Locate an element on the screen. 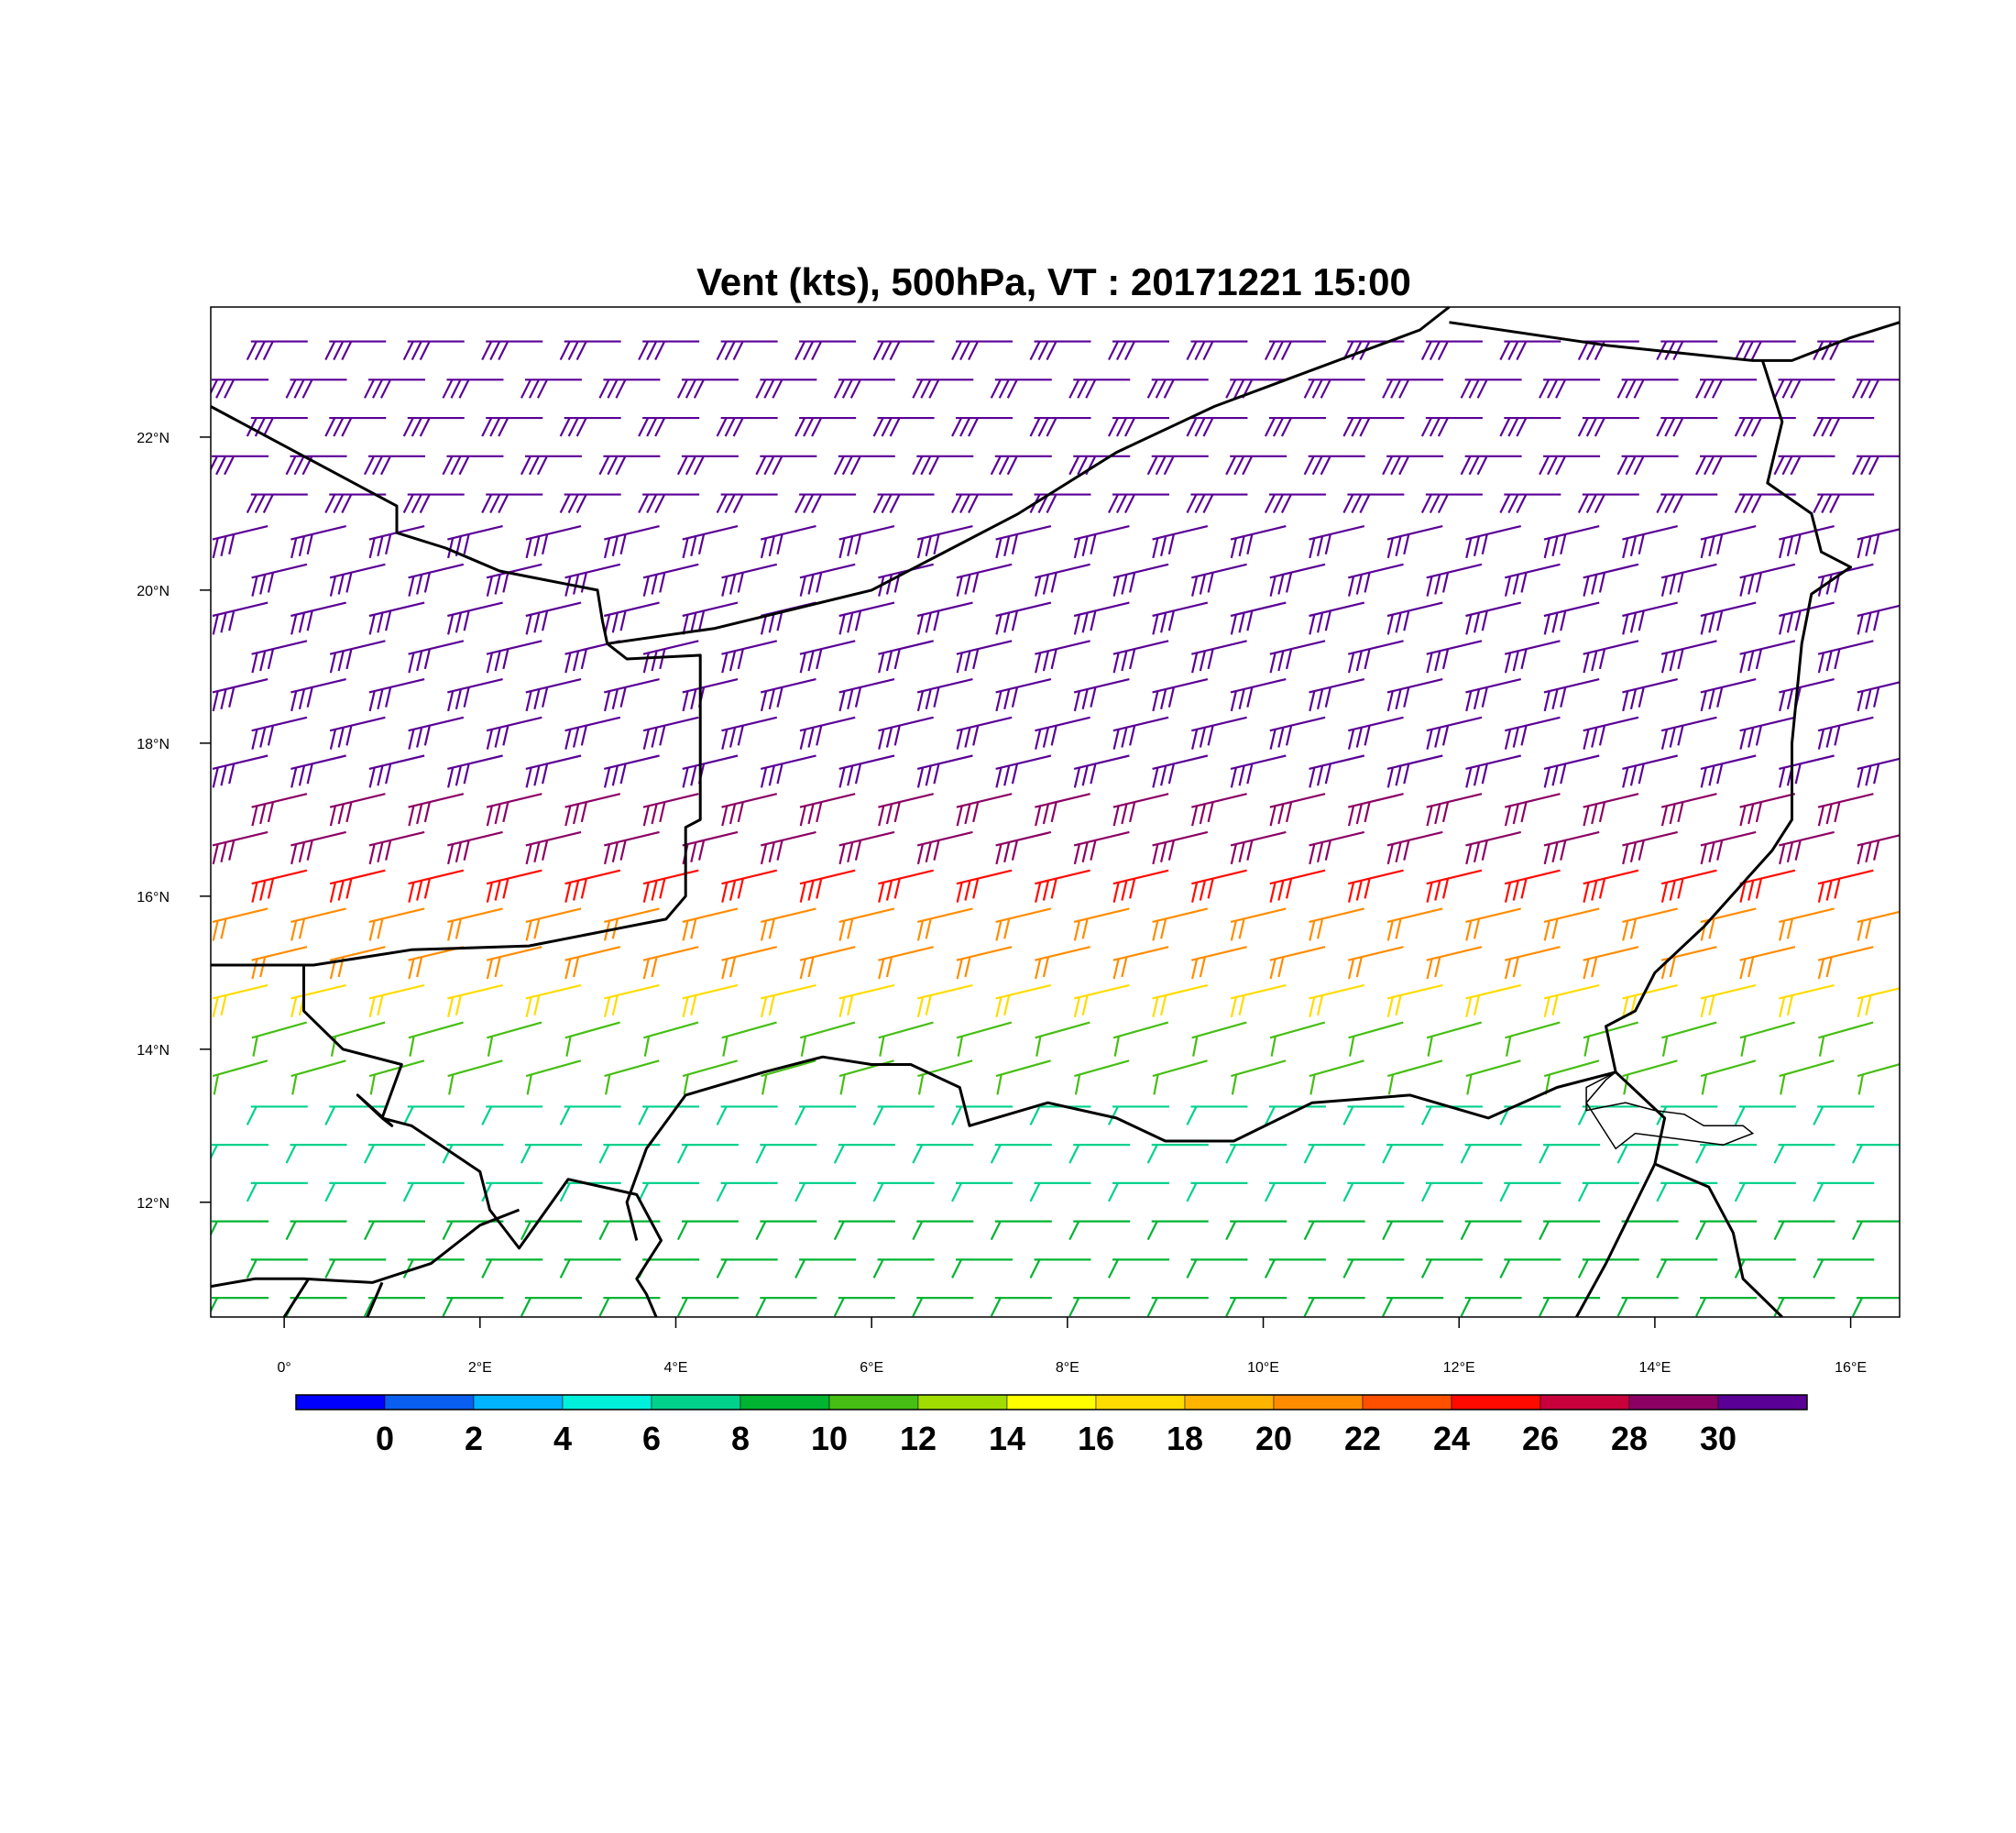  colorbar-label: 22 is located at coordinates (1362, 1438).